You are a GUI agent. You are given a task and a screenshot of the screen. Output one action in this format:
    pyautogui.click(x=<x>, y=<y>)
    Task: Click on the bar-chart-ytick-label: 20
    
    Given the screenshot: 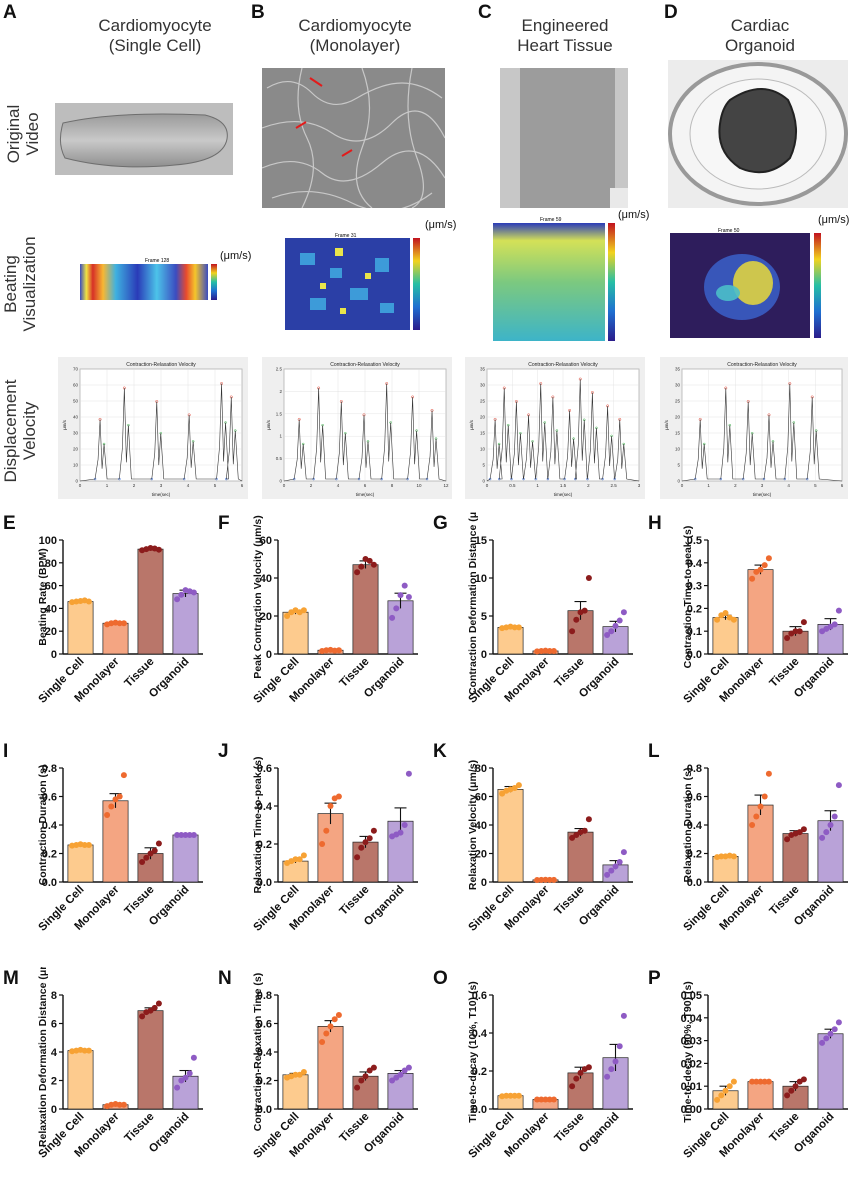 What is the action you would take?
    pyautogui.click(x=481, y=855)
    